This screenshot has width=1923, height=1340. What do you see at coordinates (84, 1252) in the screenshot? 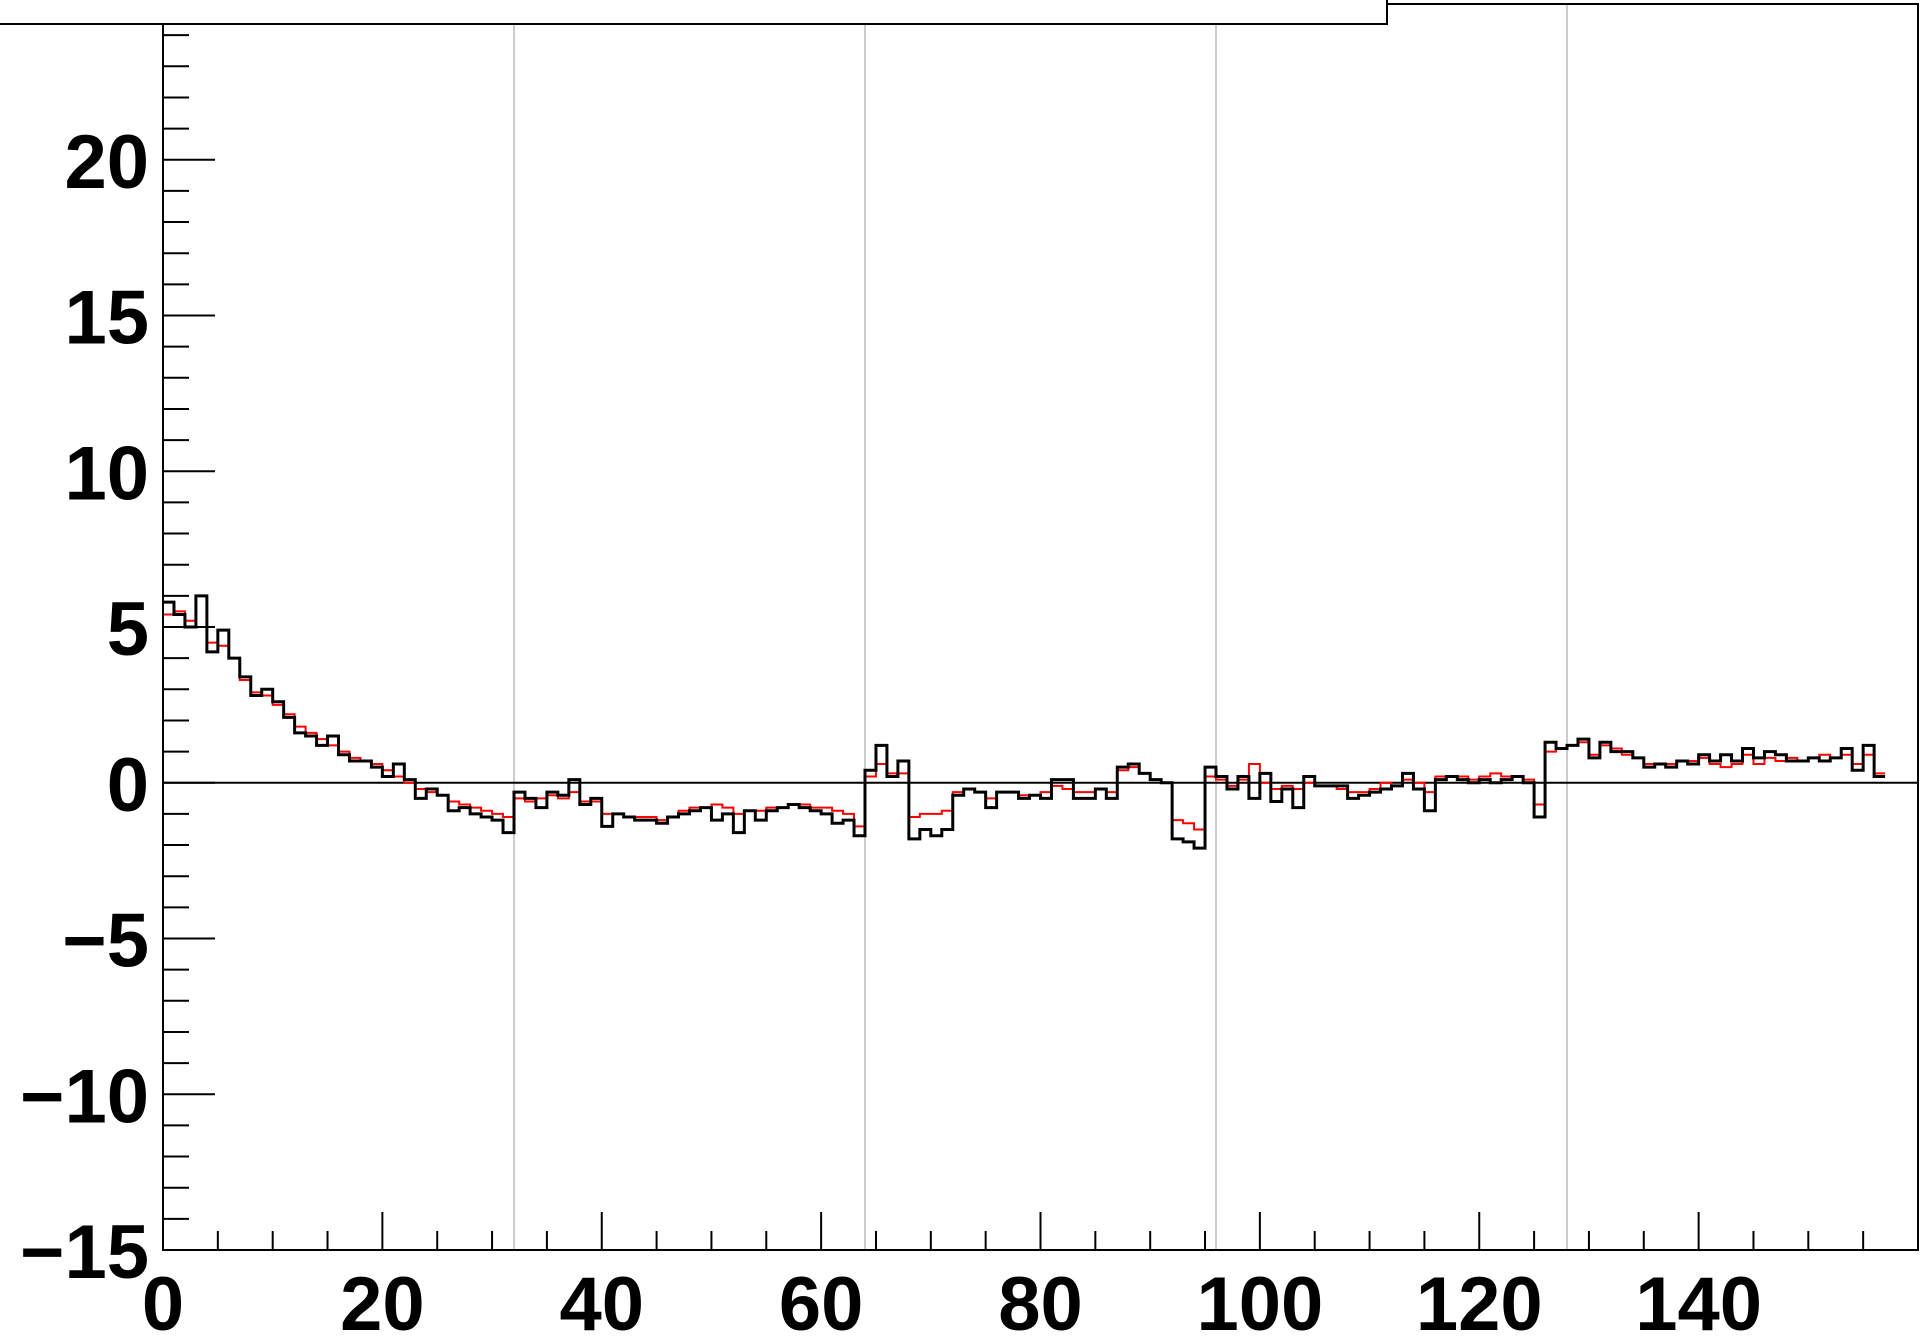
I see `y-tick-label: −15` at bounding box center [84, 1252].